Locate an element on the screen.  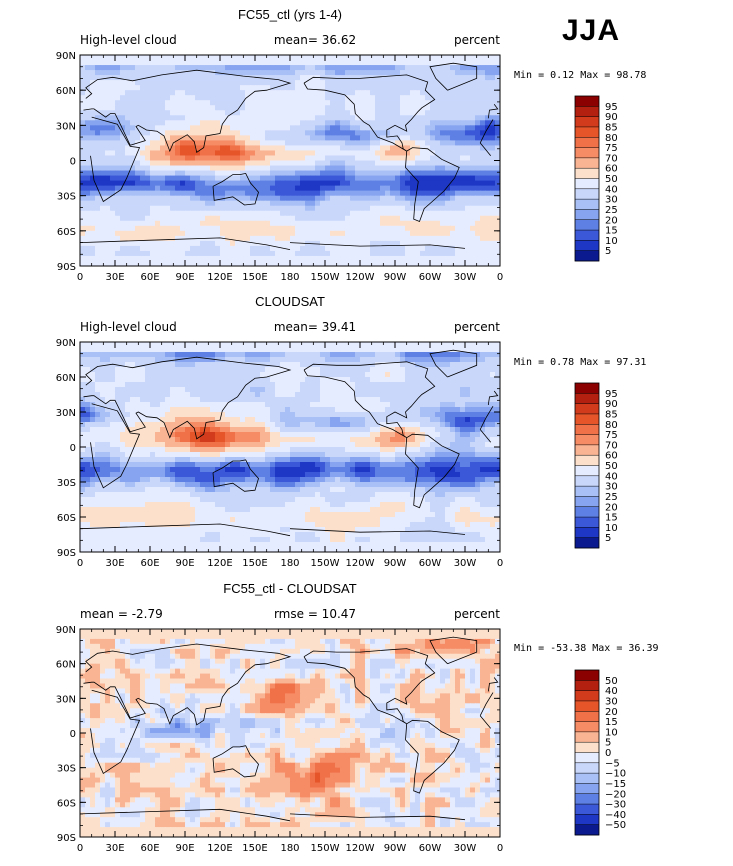
x-tick-label: 30W is located at coordinates (465, 277).